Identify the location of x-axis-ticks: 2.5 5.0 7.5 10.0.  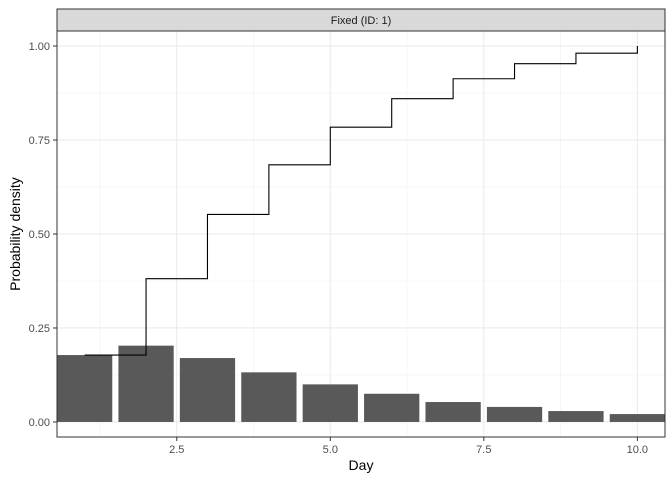
(408, 446).